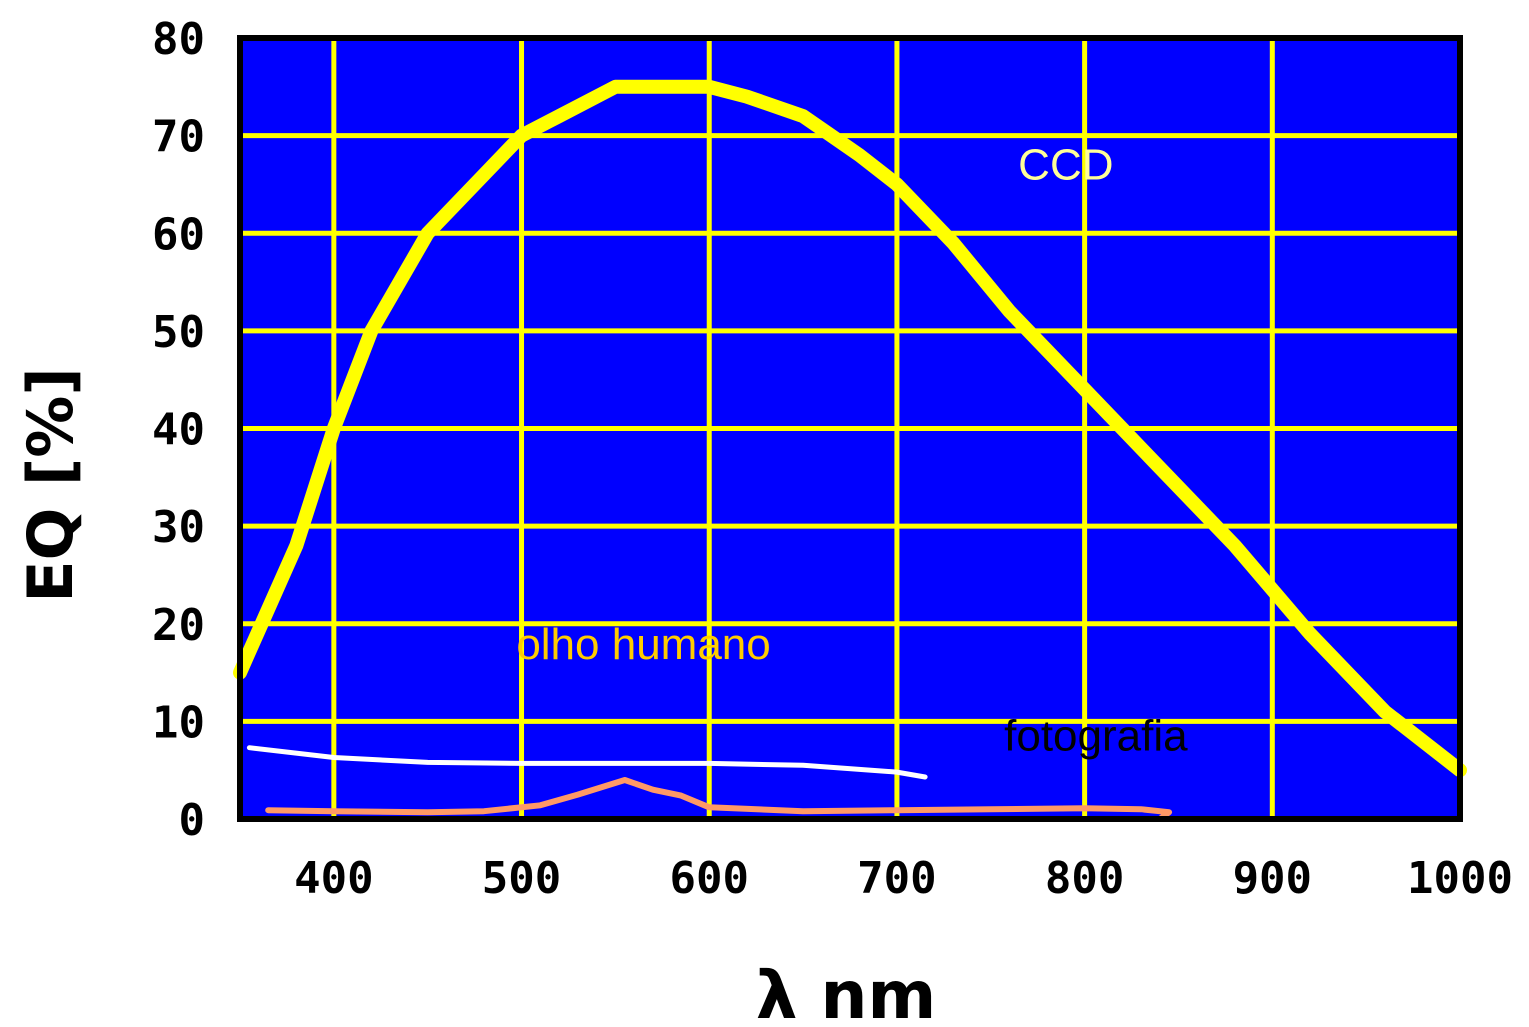 This screenshot has width=1529, height=1027. I want to click on eye-curve, so click(587, 762).